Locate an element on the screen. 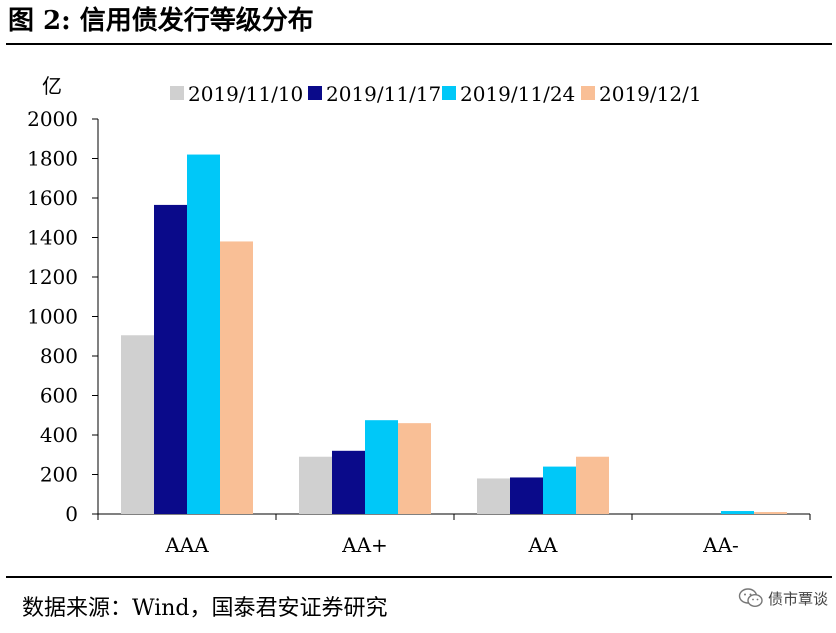 Image resolution: width=836 pixels, height=633 pixels. y-tick-label: 400 is located at coordinates (59, 435).